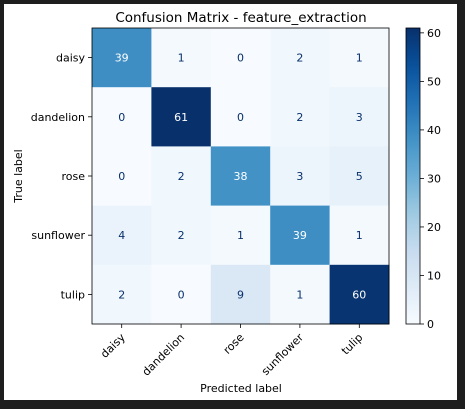  What do you see at coordinates (181, 117) in the screenshot?
I see `cell-value-label: 61` at bounding box center [181, 117].